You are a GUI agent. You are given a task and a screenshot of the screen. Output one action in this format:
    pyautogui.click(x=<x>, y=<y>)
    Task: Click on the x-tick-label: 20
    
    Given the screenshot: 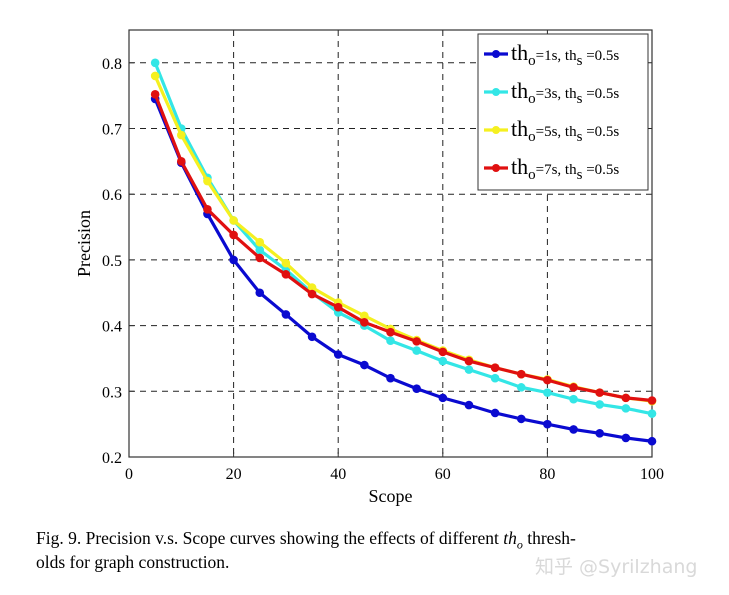 What is the action you would take?
    pyautogui.click(x=234, y=474)
    